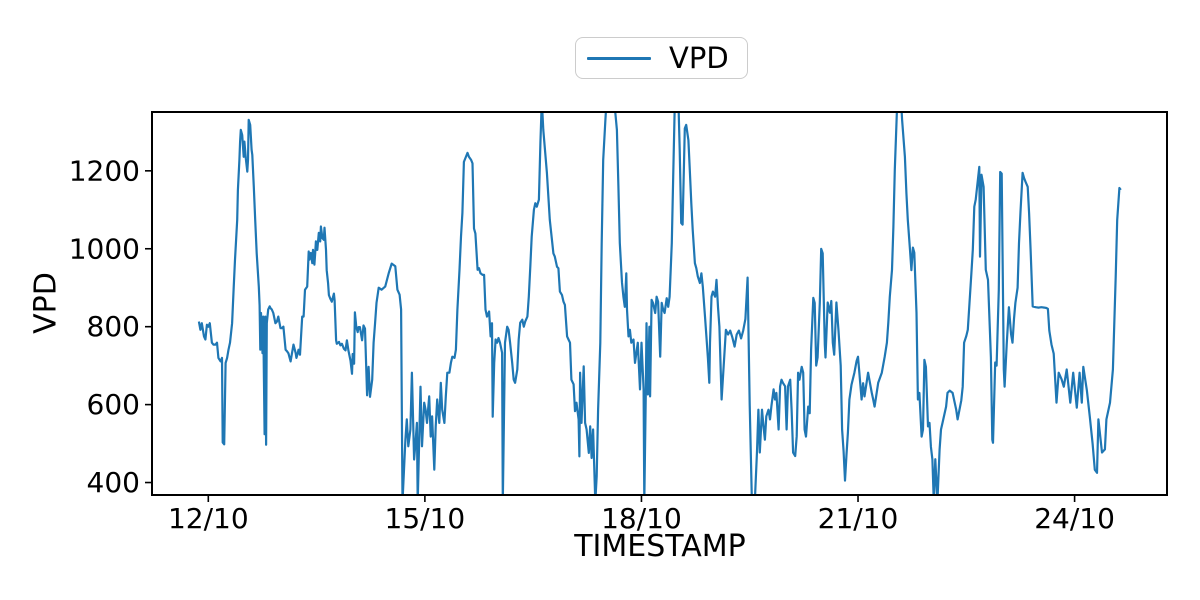  I want to click on y-tick-label: 800, so click(113, 326).